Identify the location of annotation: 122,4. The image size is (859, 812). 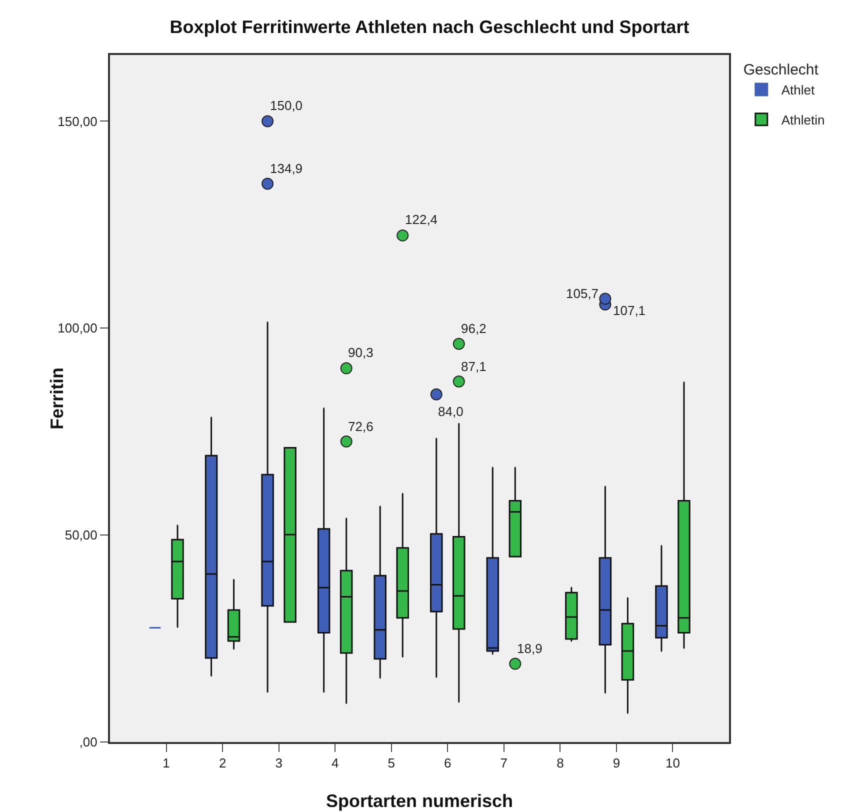
(421, 219).